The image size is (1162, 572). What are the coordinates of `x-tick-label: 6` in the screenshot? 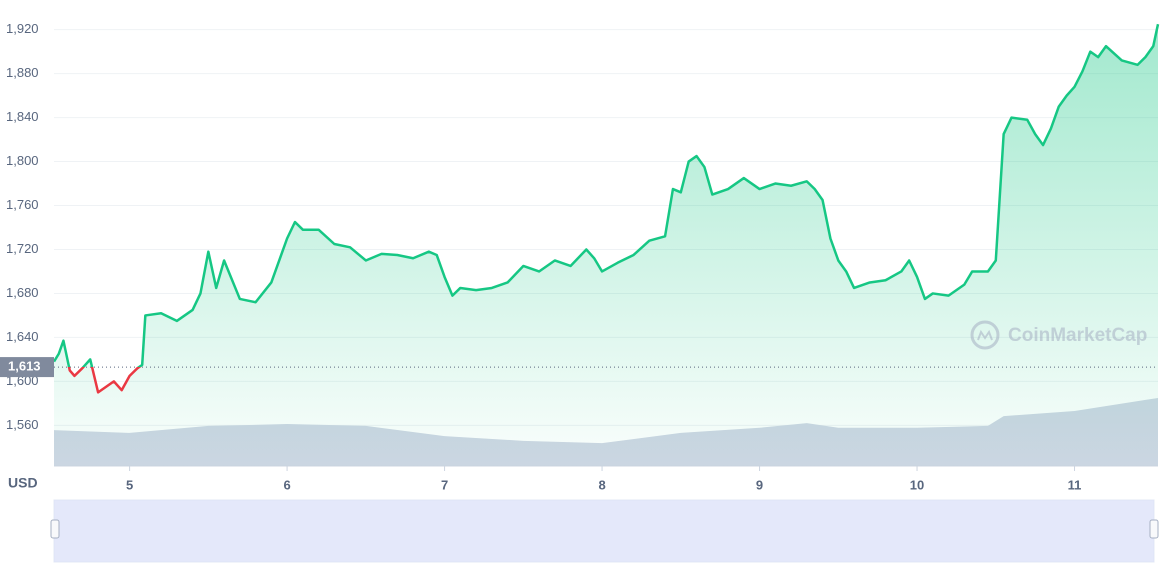 It's located at (286, 484).